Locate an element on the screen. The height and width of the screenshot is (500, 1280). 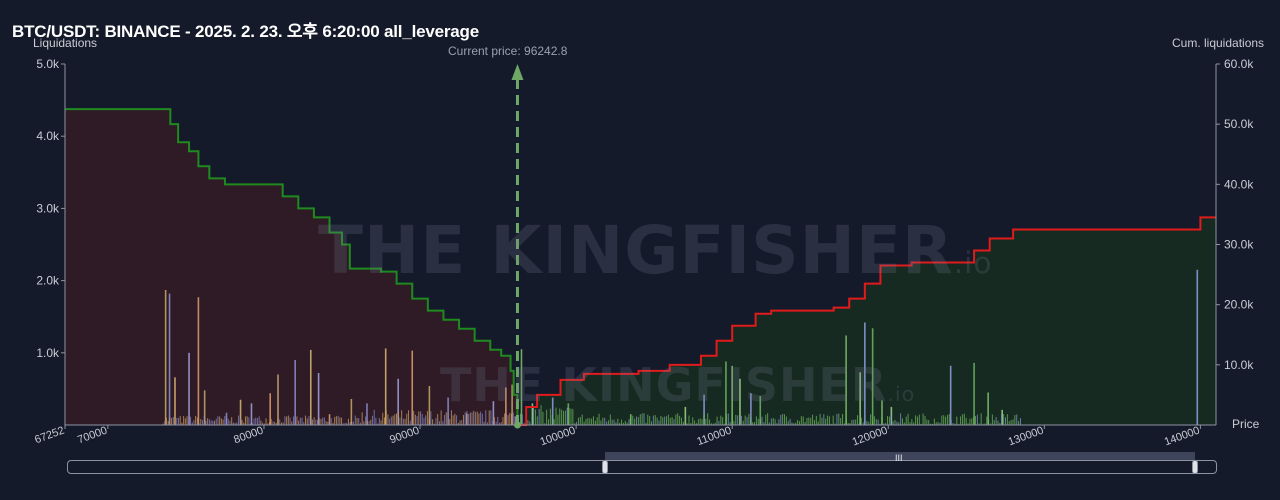
zoom-slider-grip: III is located at coordinates (899, 458).